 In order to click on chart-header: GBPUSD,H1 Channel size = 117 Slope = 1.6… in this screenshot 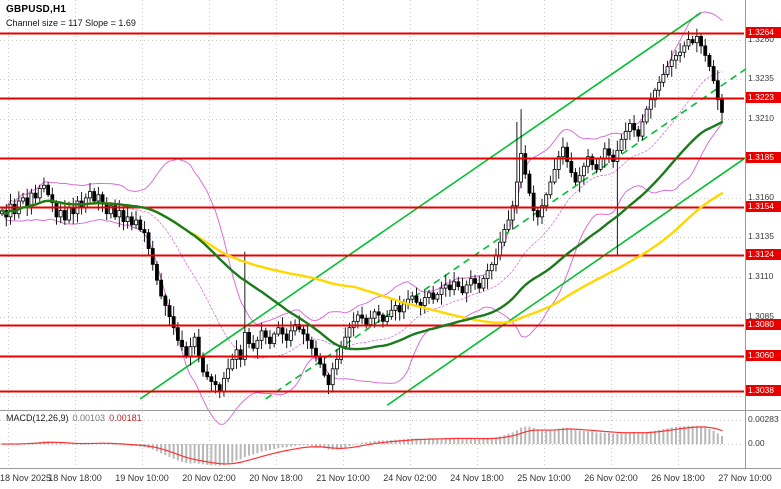, I will do `click(71, 16)`.